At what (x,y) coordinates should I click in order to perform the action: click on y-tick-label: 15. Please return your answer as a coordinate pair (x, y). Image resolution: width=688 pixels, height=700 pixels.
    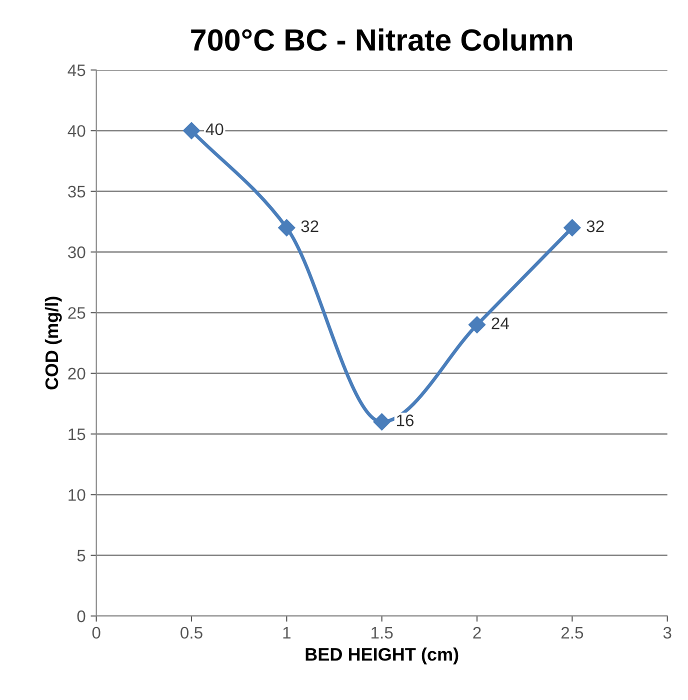
    Looking at the image, I should click on (77, 434).